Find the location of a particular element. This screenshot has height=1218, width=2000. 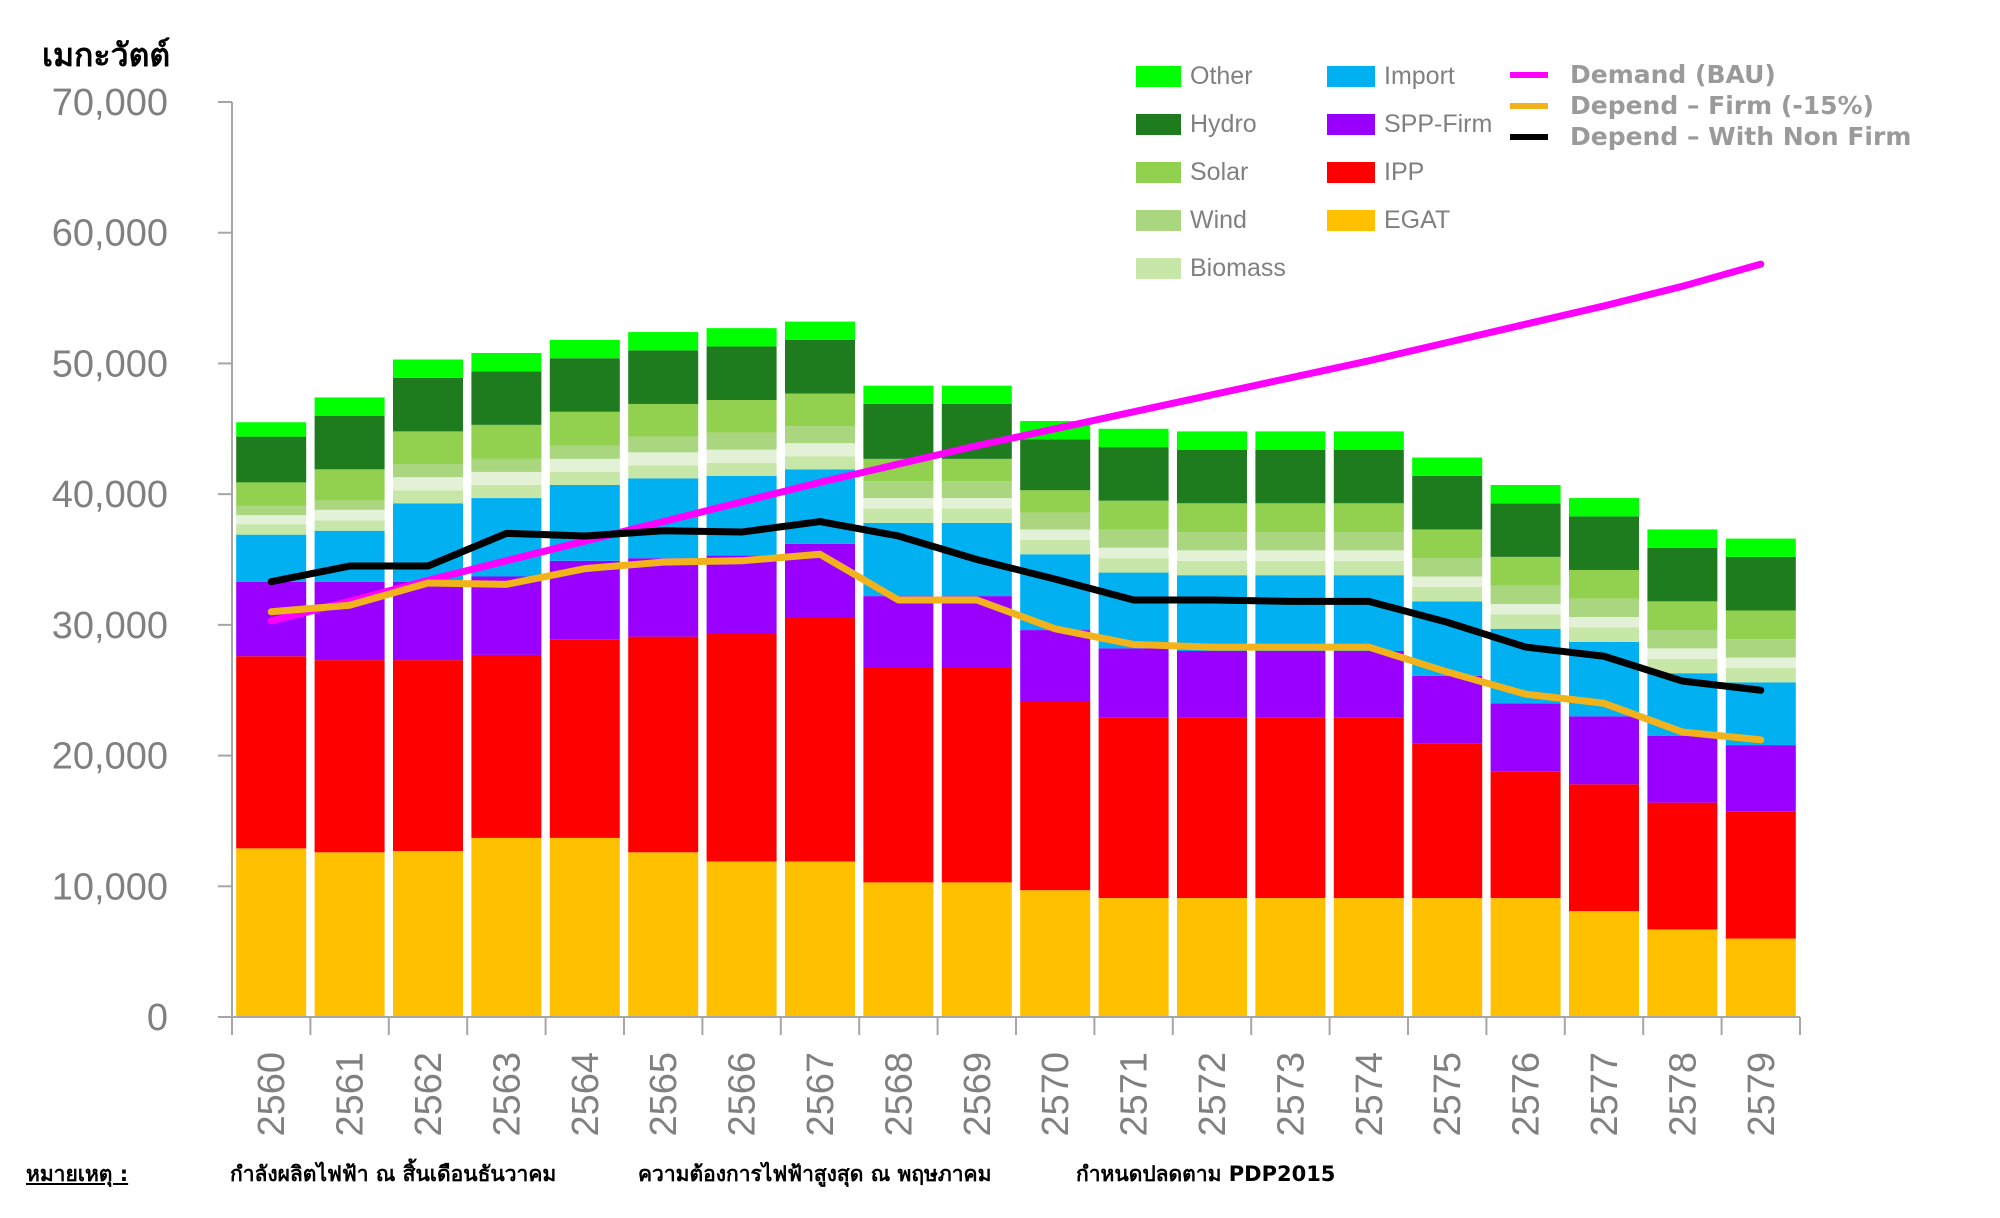

x-tick-label: 2564 is located at coordinates (586, 1094).